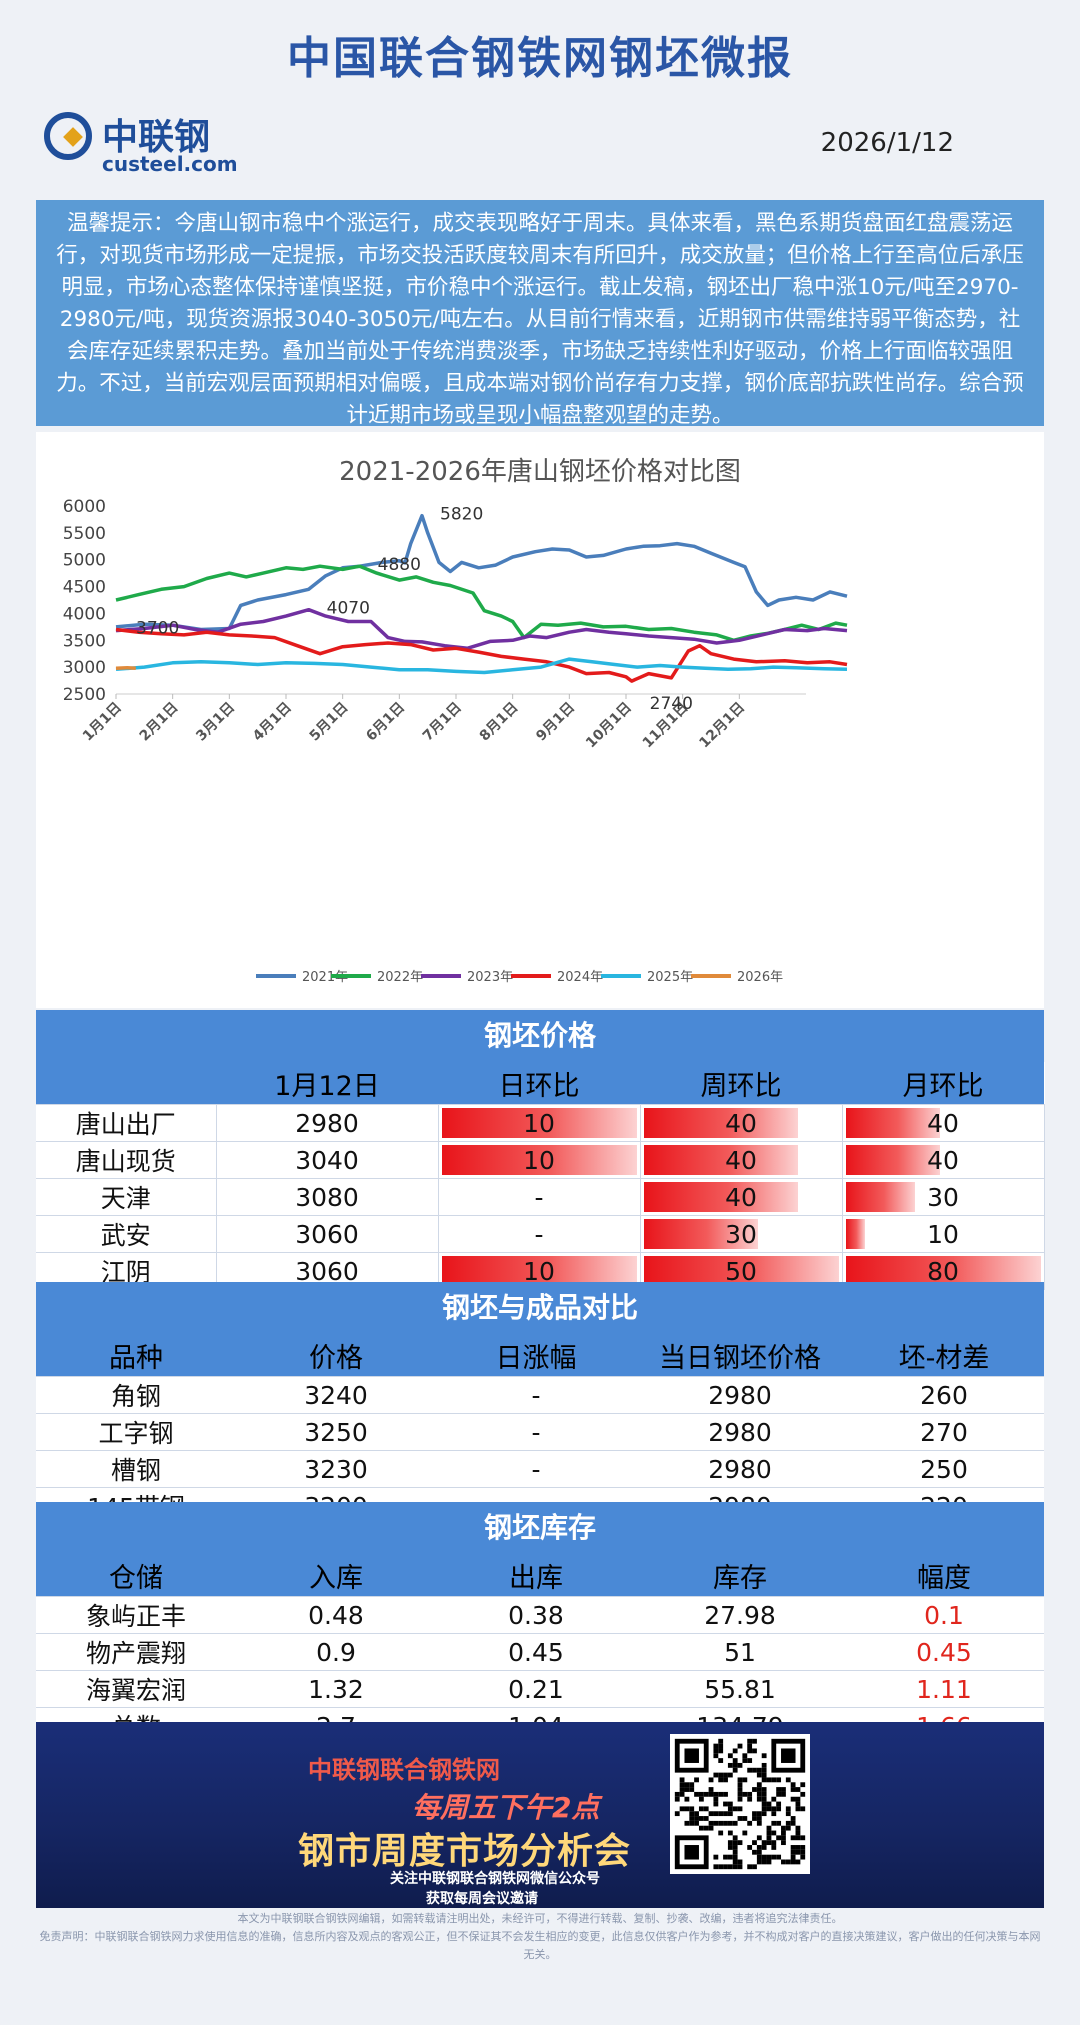 Image resolution: width=1080 pixels, height=2025 pixels. Describe the element at coordinates (442, 722) in the screenshot. I see `x-tick-label: 7月1日` at that location.